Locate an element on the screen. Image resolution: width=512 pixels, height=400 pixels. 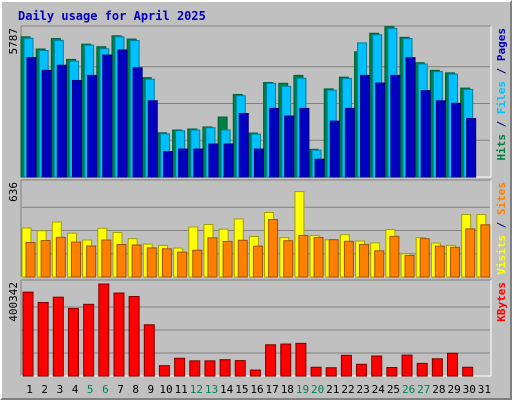
series-label-visits: Visits is located at coordinates (501, 255).